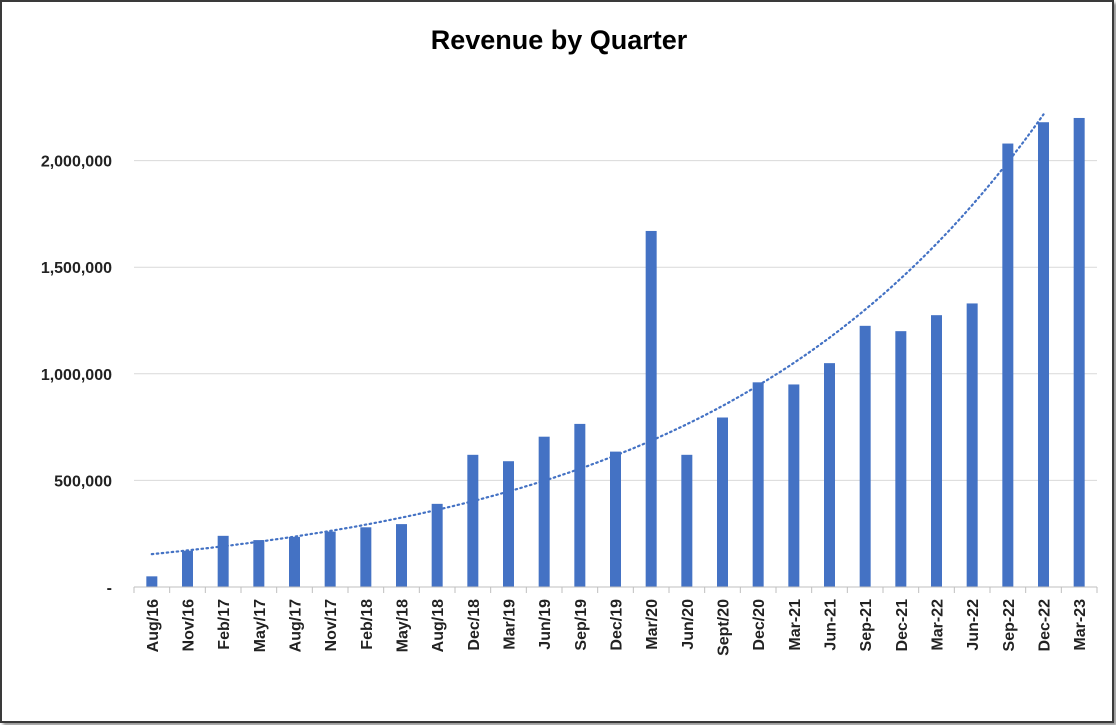  I want to click on x-tick-label: Sep-22, so click(1009, 625).